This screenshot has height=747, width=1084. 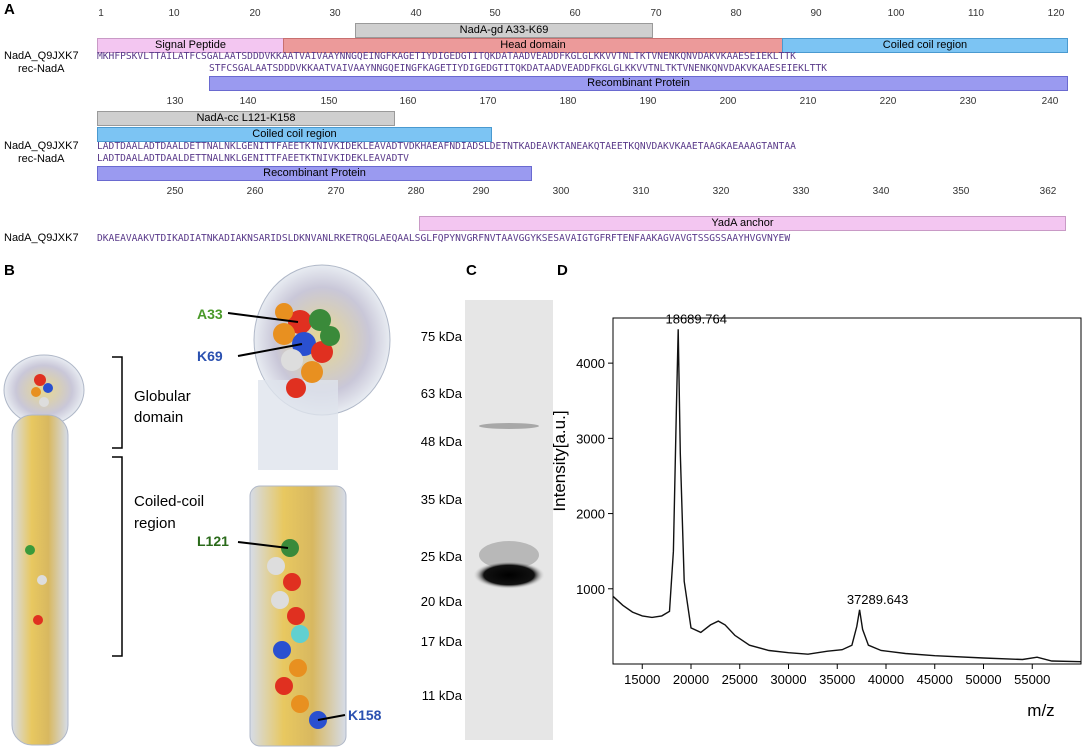 I want to click on label-k158: K158, so click(x=365, y=715).